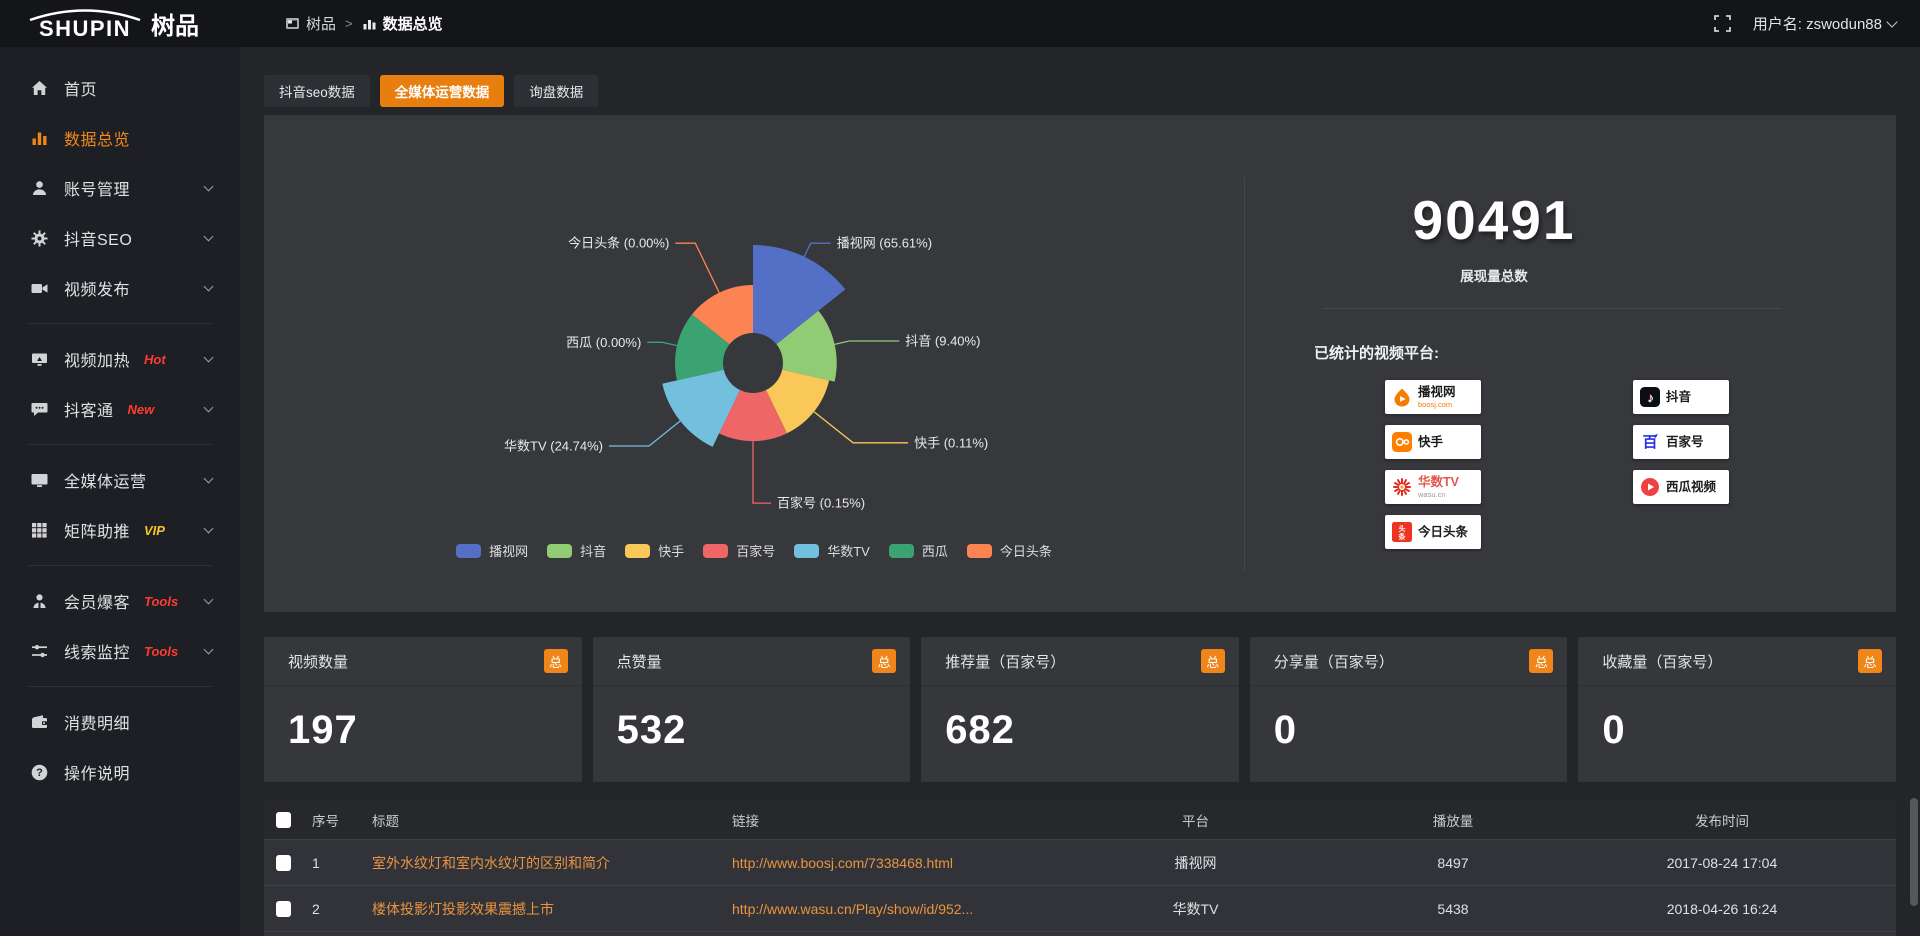 The width and height of the screenshot is (1920, 936). I want to click on breadcrumb-current: 数据总览, so click(402, 23).